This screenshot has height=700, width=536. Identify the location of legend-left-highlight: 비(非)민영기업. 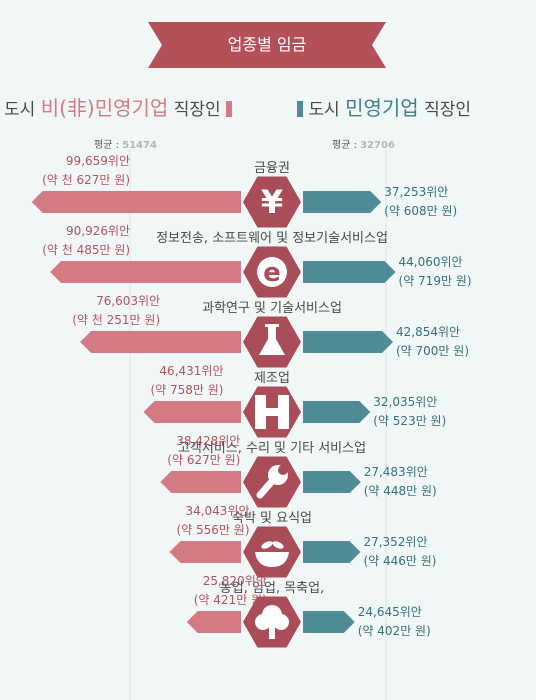
(104, 108).